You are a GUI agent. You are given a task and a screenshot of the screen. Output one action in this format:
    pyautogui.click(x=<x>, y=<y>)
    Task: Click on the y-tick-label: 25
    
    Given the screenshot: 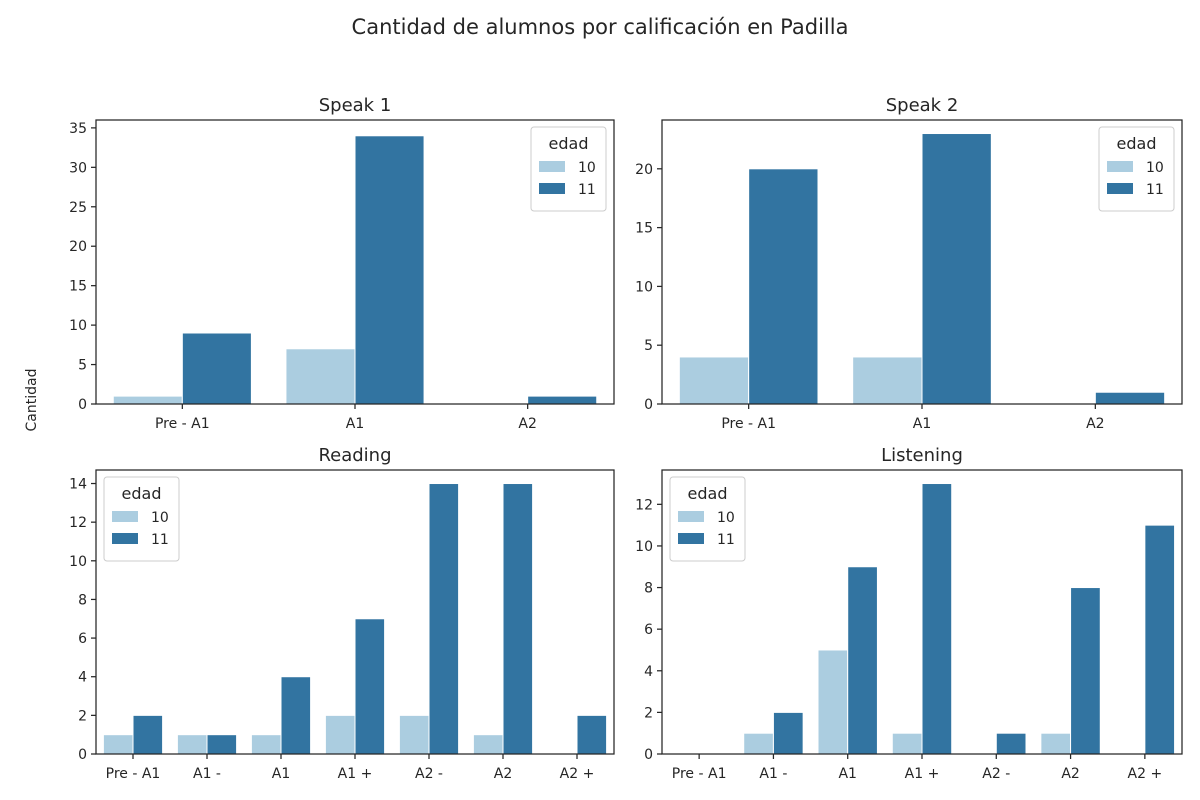 What is the action you would take?
    pyautogui.click(x=78, y=208)
    